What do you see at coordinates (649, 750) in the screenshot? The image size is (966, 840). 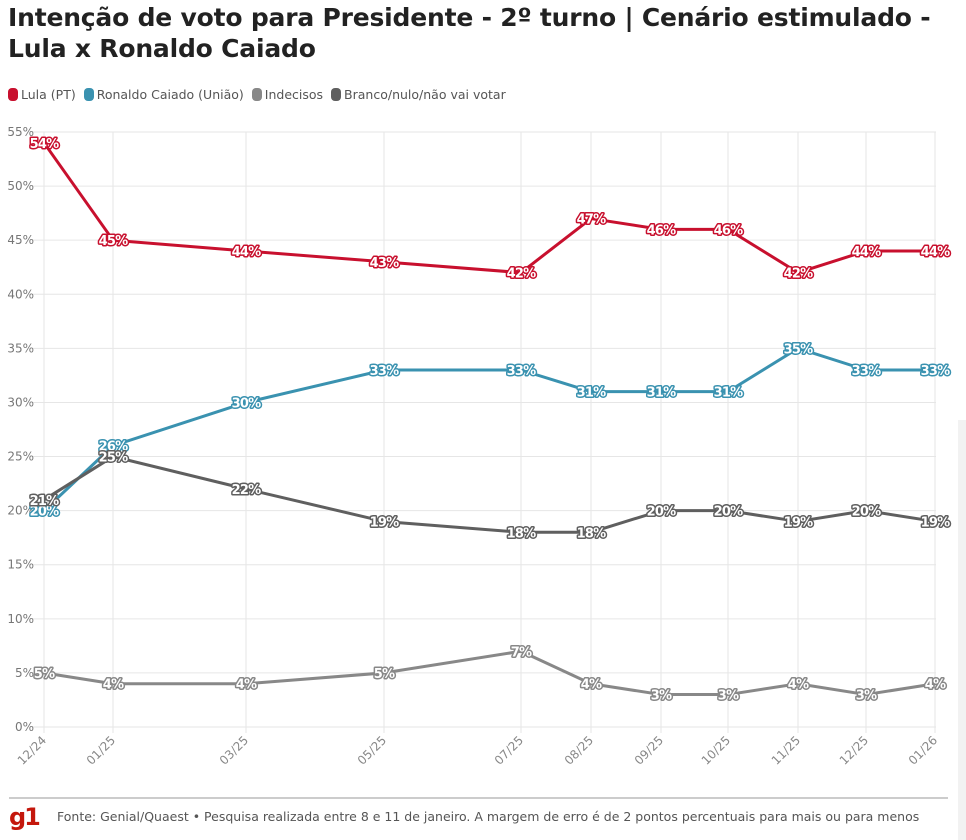 I see `x-tick-label: 09/25` at bounding box center [649, 750].